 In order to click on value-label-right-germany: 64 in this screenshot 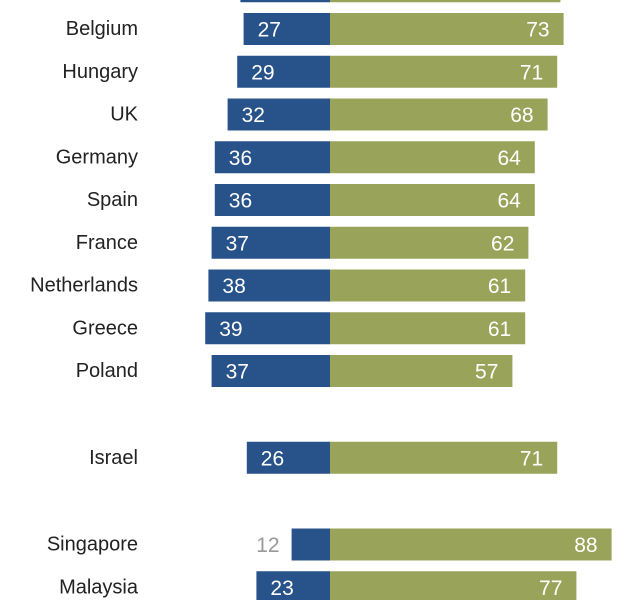, I will do `click(509, 158)`.